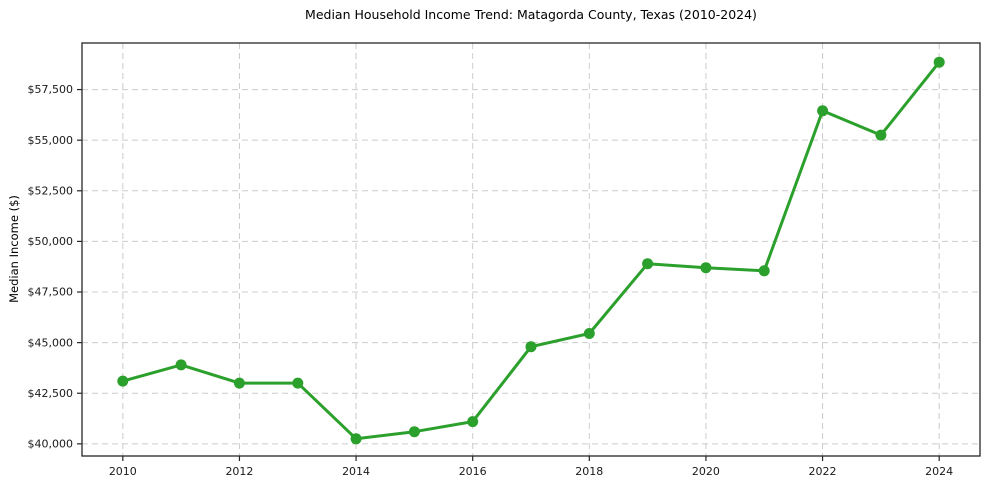  Describe the element at coordinates (51, 292) in the screenshot. I see `y-tick-label: $47,500` at that location.